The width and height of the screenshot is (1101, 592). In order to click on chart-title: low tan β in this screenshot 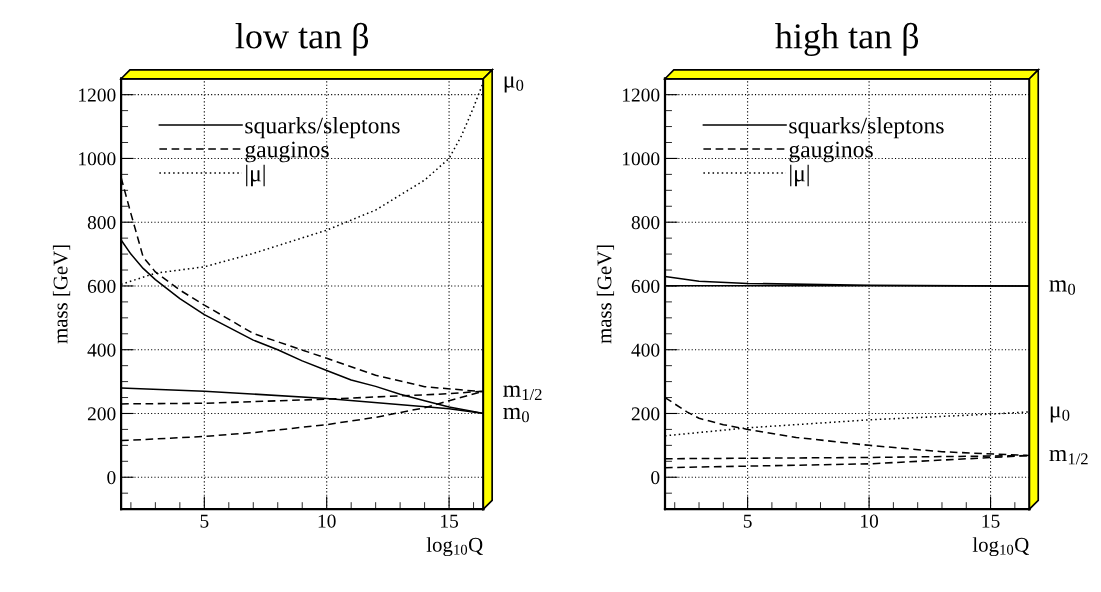, I will do `click(302, 39)`.